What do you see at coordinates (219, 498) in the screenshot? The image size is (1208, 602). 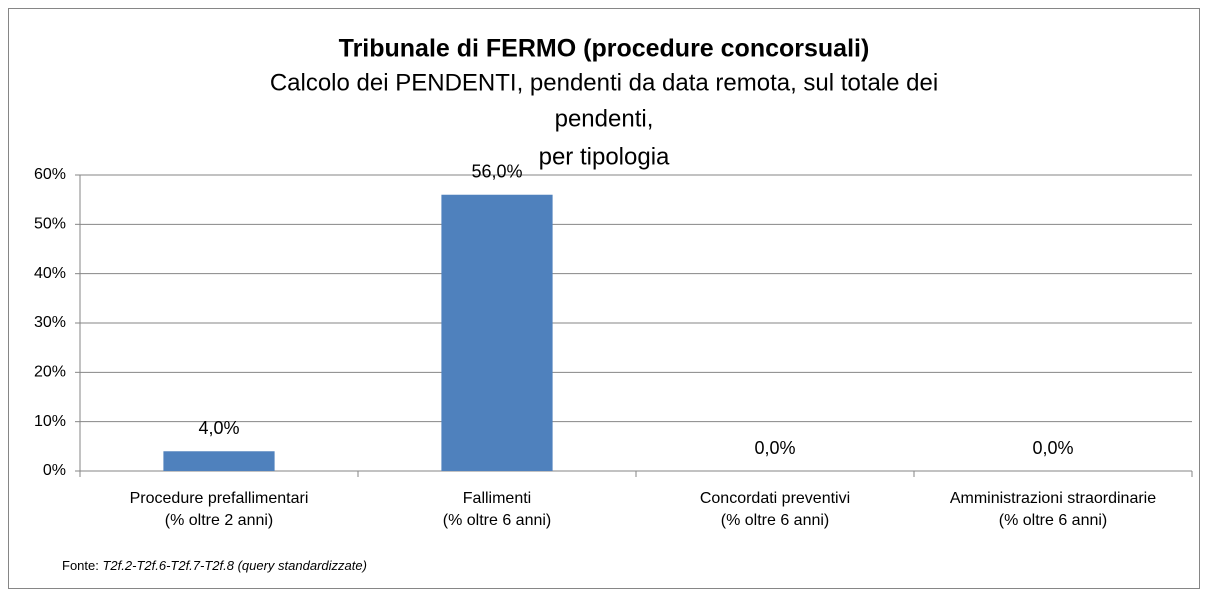 I see `x-tick-label: Procedure prefallimentari` at bounding box center [219, 498].